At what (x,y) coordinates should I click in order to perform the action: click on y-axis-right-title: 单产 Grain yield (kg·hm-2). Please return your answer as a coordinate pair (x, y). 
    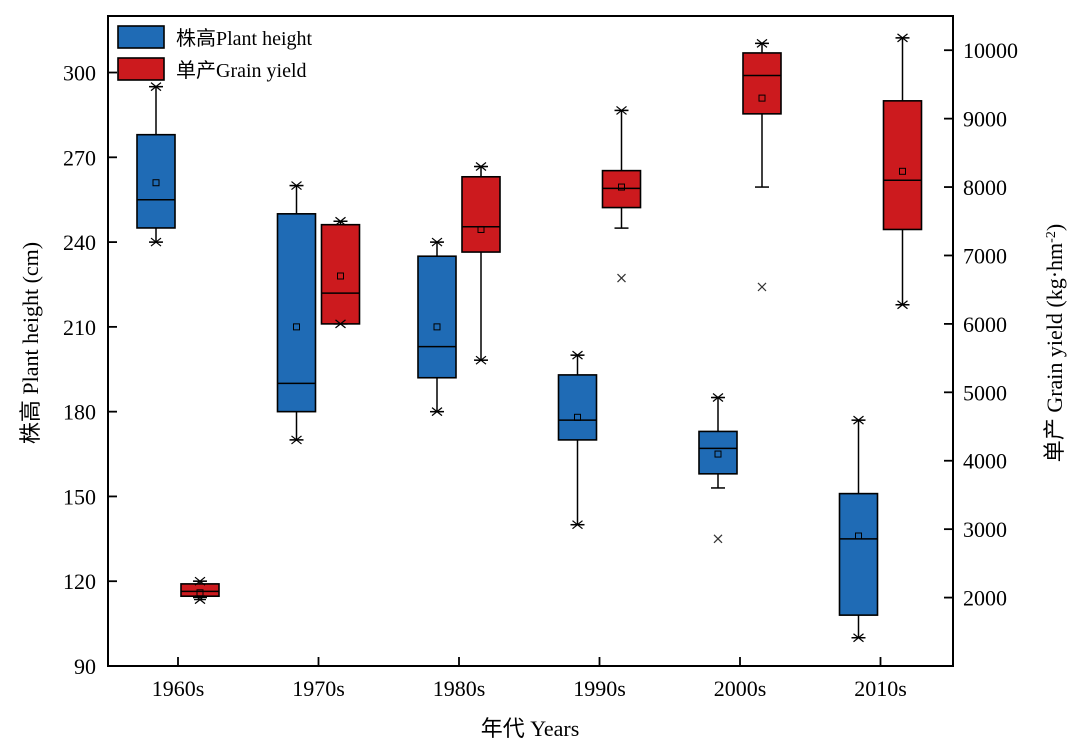
    Looking at the image, I should click on (1054, 343).